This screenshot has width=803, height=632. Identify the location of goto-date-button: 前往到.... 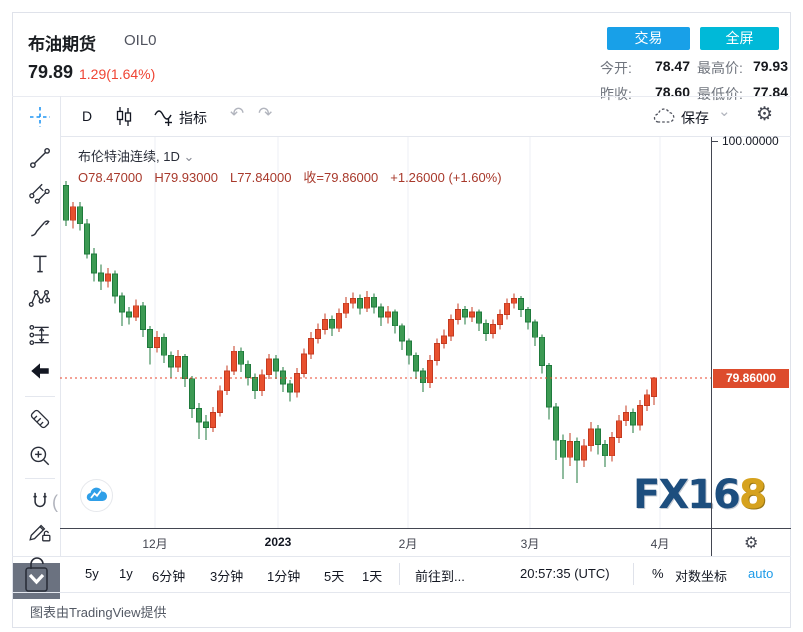
(440, 576).